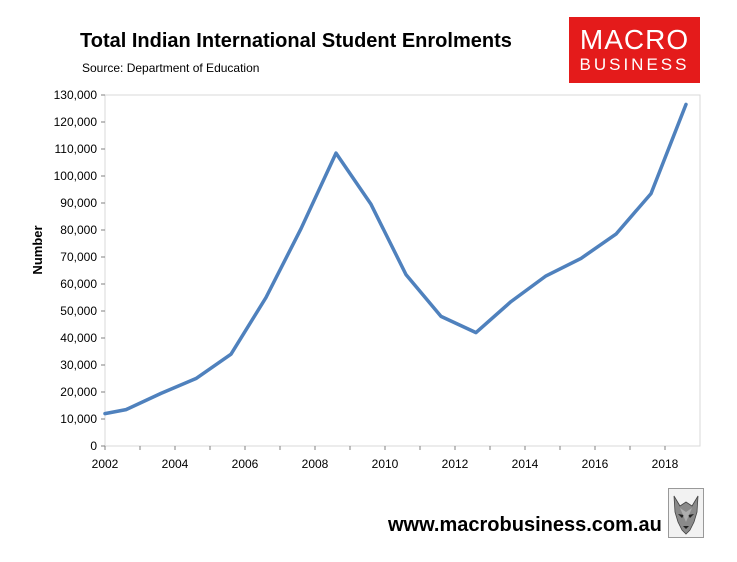 Image resolution: width=737 pixels, height=562 pixels. Describe the element at coordinates (78, 203) in the screenshot. I see `y-tick-label: 90,000` at that location.